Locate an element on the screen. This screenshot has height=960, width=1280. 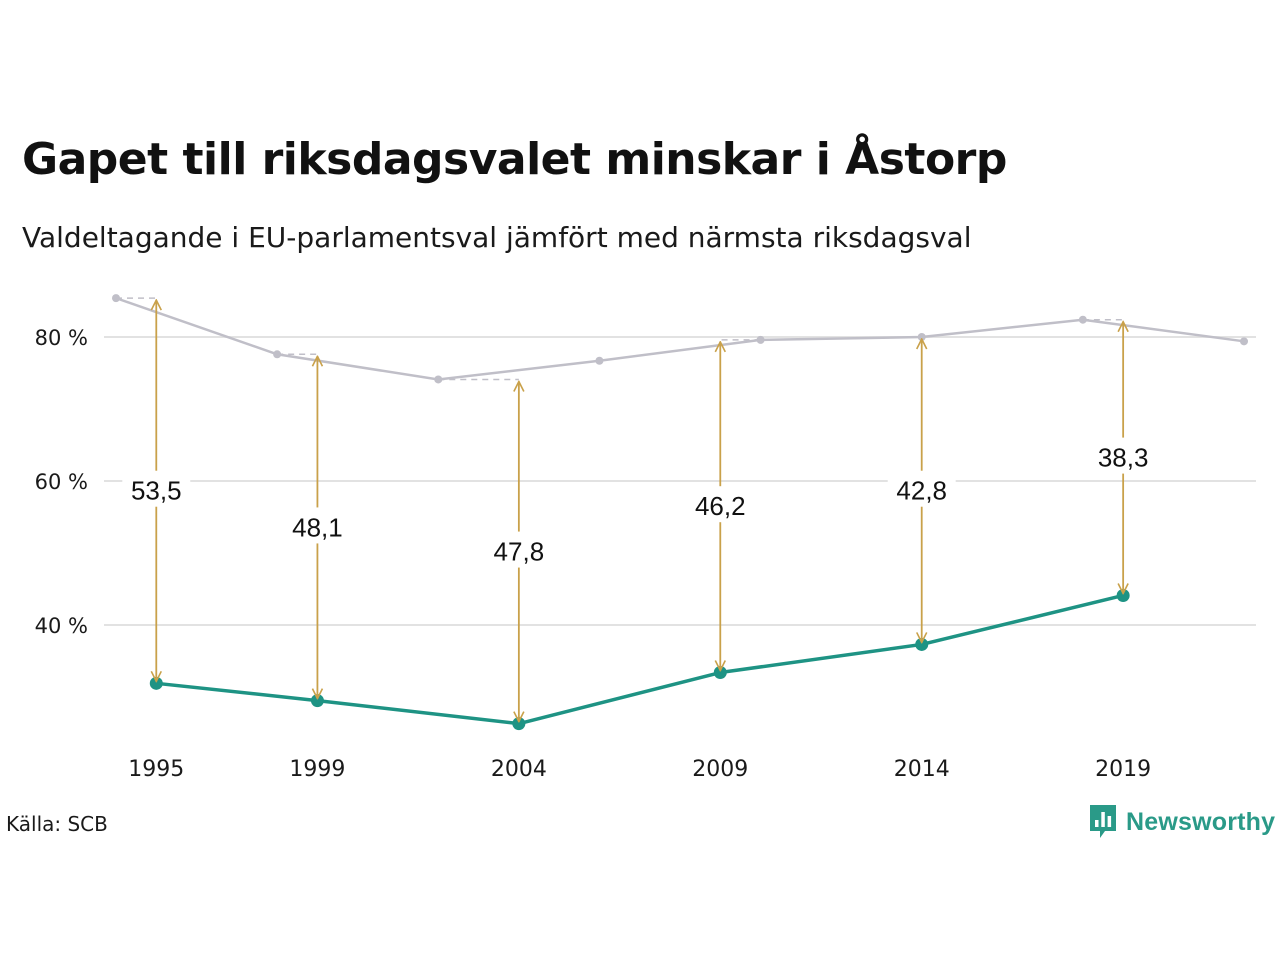
eu-series is located at coordinates (639, 659).